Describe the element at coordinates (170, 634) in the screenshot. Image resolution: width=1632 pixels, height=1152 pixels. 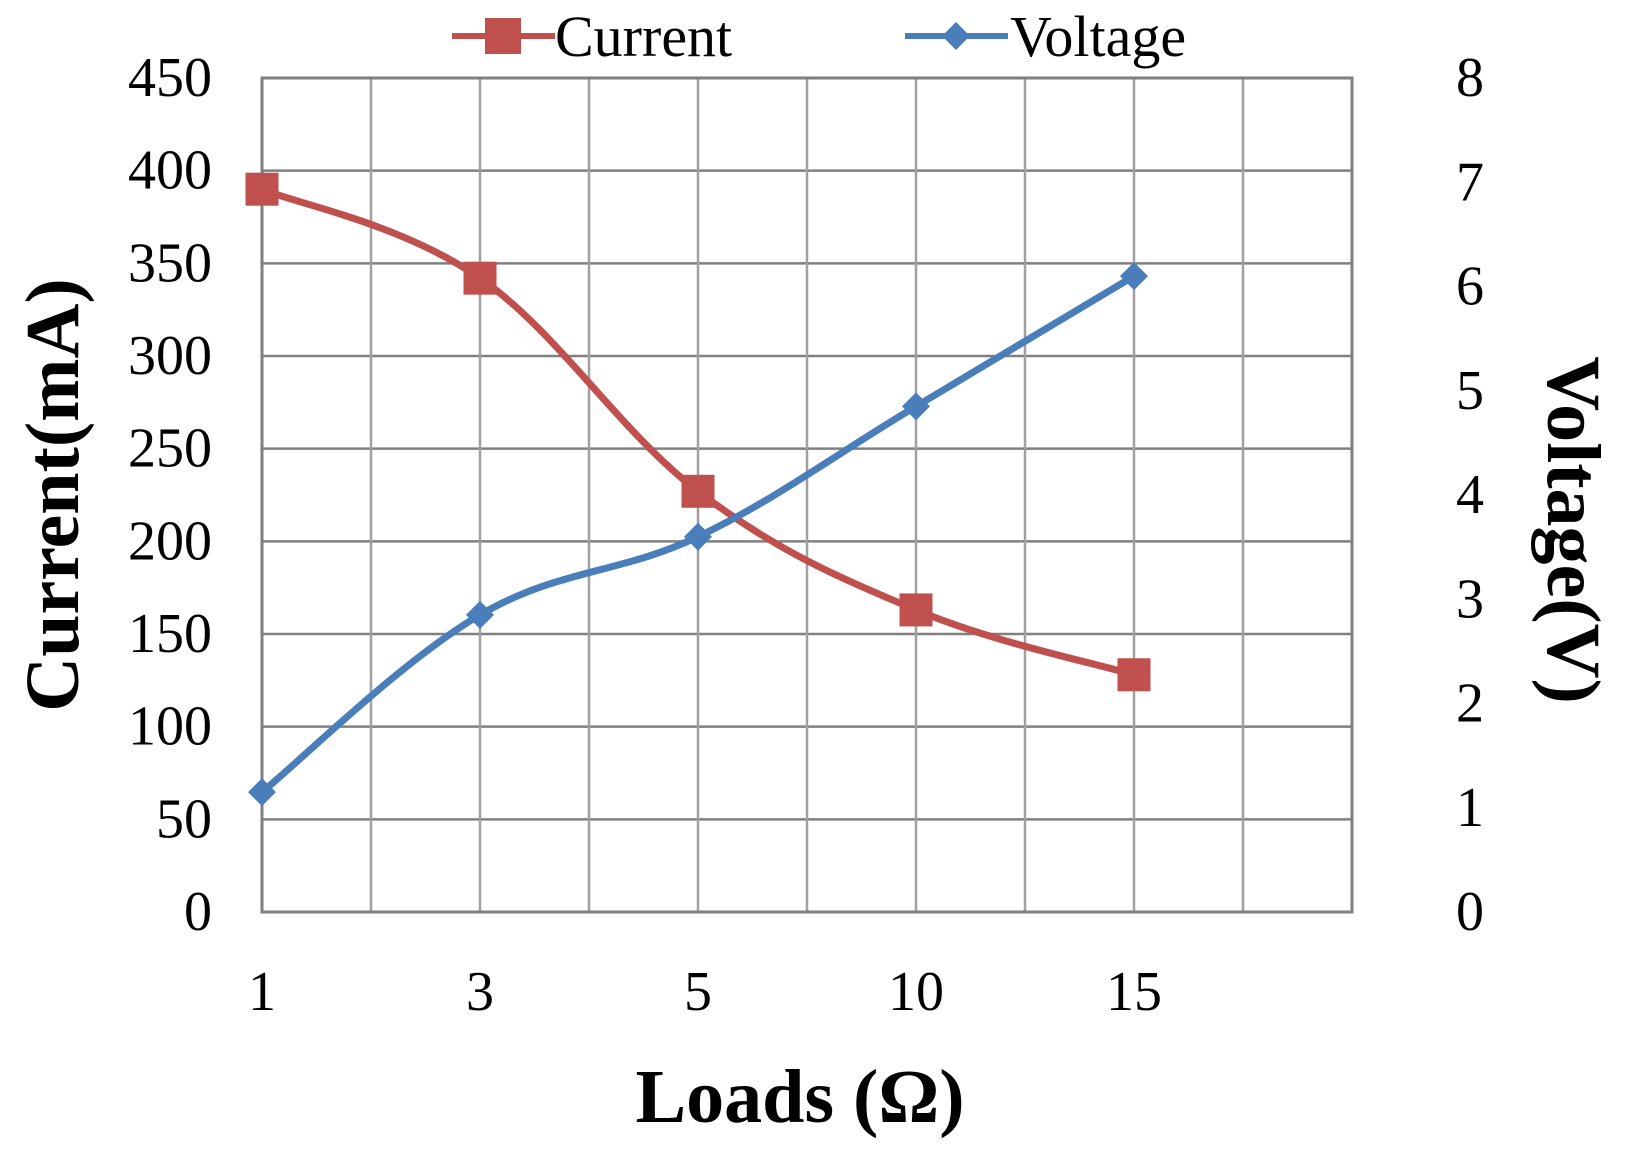
I see `y-left-tick-label: 150` at that location.